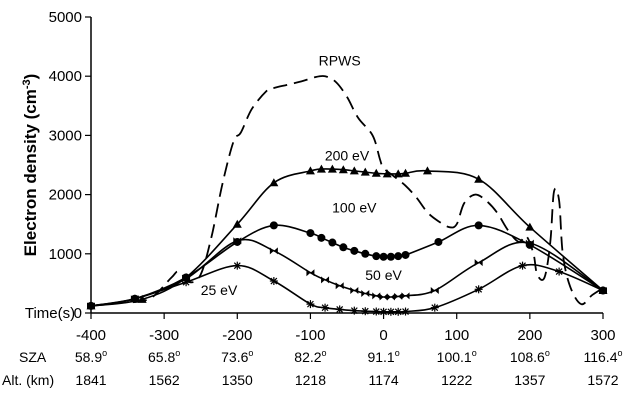  Describe the element at coordinates (91, 335) in the screenshot. I see `x-tick-label: -400` at that location.